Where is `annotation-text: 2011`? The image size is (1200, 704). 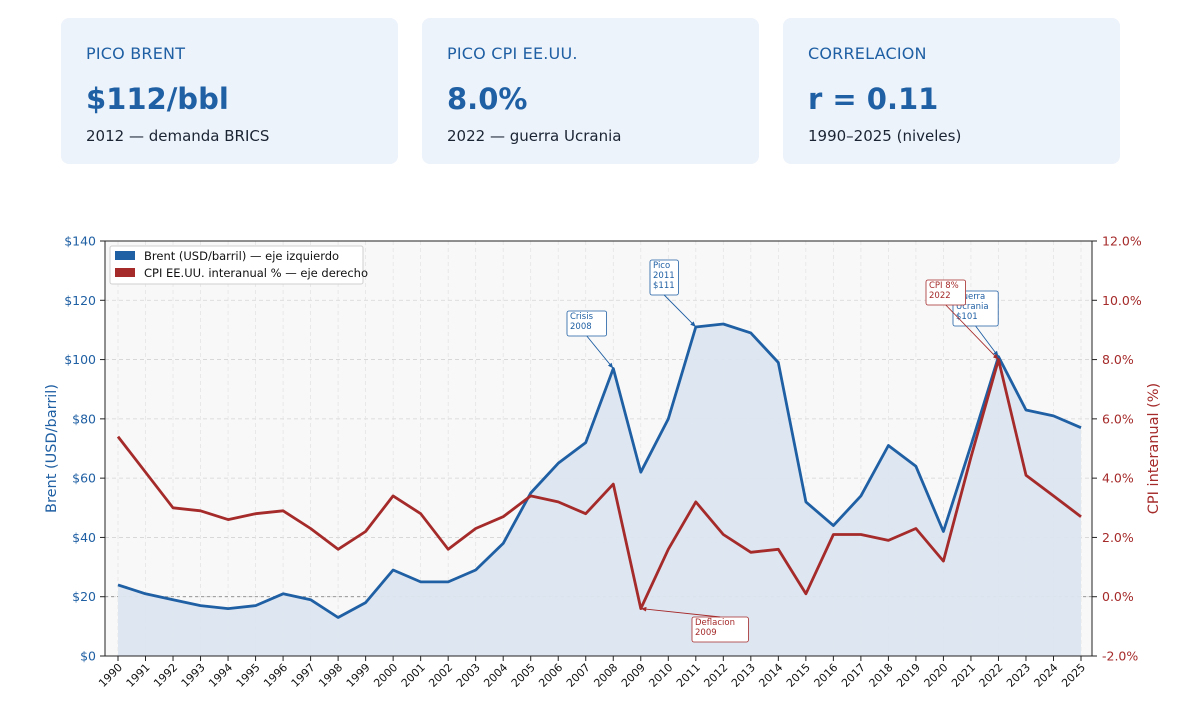
annotation-text: 2011 is located at coordinates (664, 276).